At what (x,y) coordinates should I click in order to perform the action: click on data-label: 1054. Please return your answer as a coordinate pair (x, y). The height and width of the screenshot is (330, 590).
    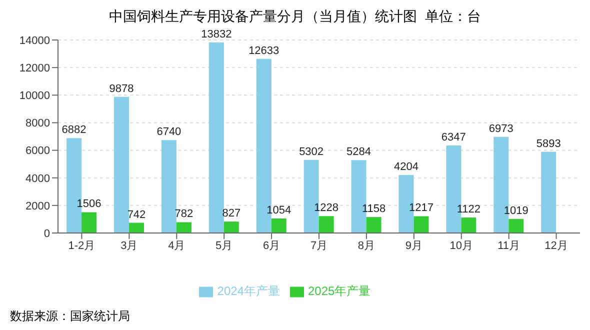
    Looking at the image, I should click on (279, 210).